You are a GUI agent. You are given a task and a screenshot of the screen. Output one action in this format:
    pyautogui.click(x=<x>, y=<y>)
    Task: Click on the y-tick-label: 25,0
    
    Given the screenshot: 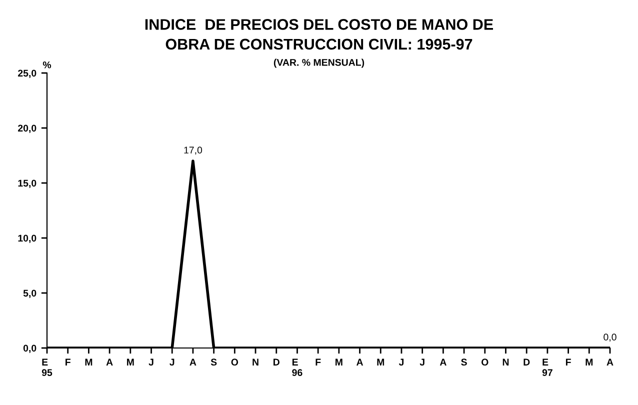 What is the action you would take?
    pyautogui.click(x=27, y=74)
    